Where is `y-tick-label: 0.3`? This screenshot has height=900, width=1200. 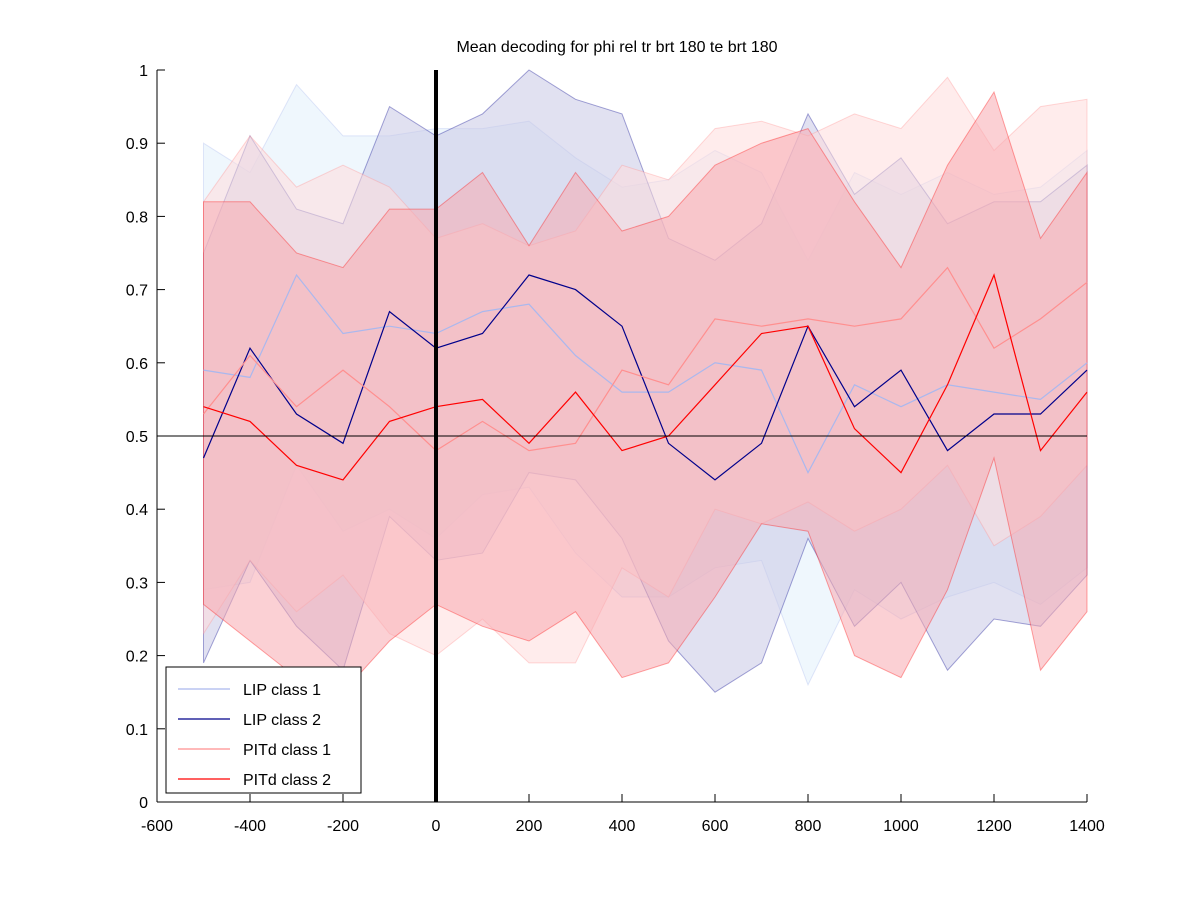
y-tick-label: 0.3 is located at coordinates (137, 583).